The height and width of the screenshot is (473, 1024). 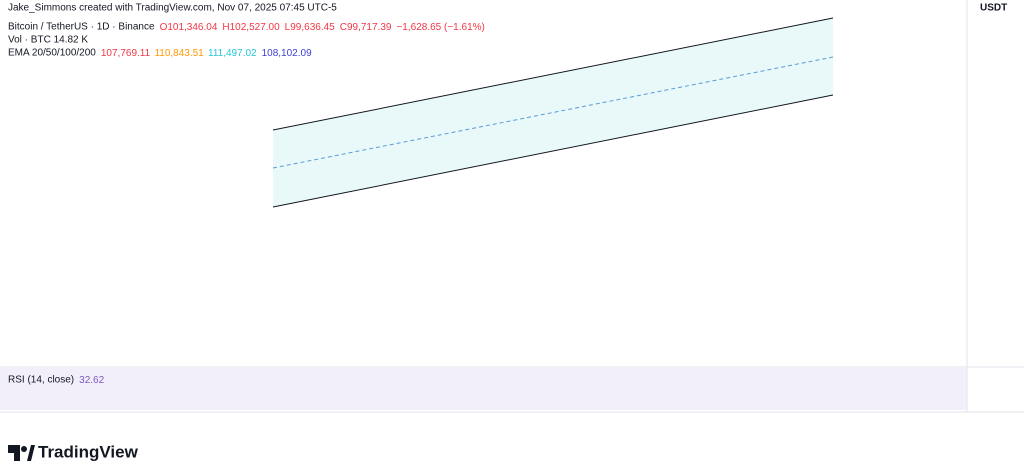 I want to click on ema-value: 108,102.09, so click(x=287, y=53).